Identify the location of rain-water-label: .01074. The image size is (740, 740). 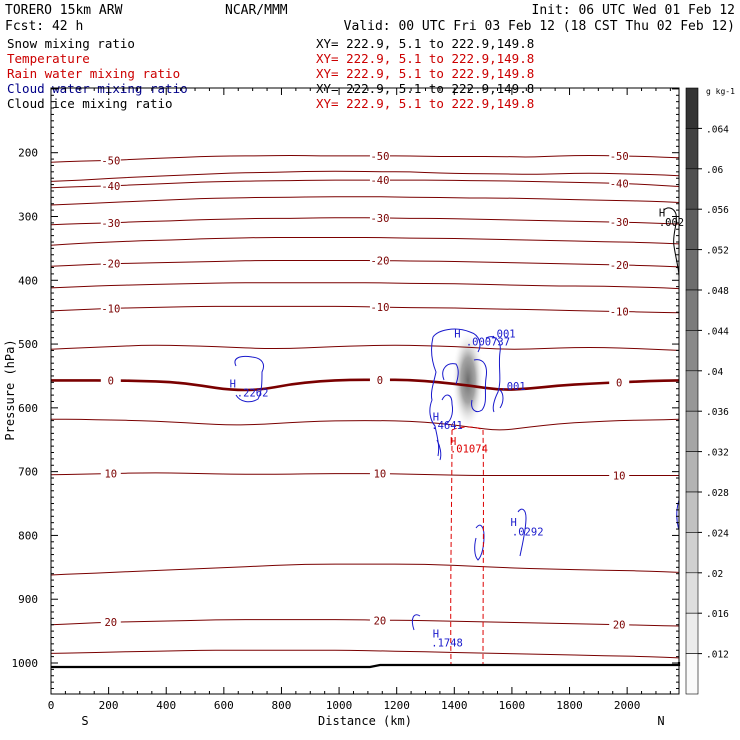
(469, 450).